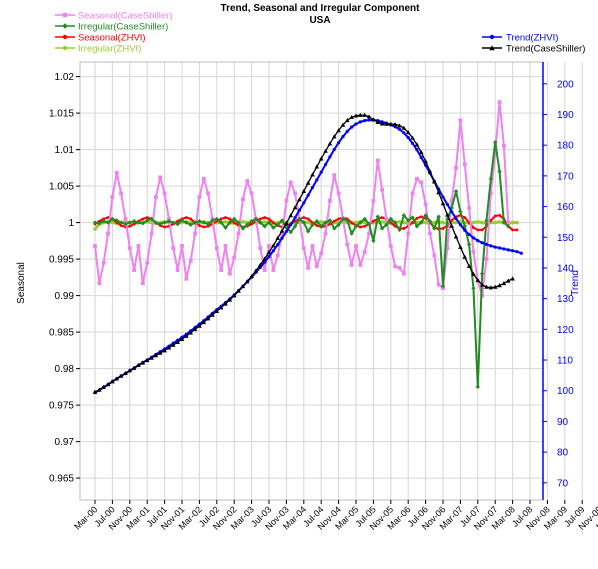  Describe the element at coordinates (563, 483) in the screenshot. I see `y2-tick-label: 70` at that location.